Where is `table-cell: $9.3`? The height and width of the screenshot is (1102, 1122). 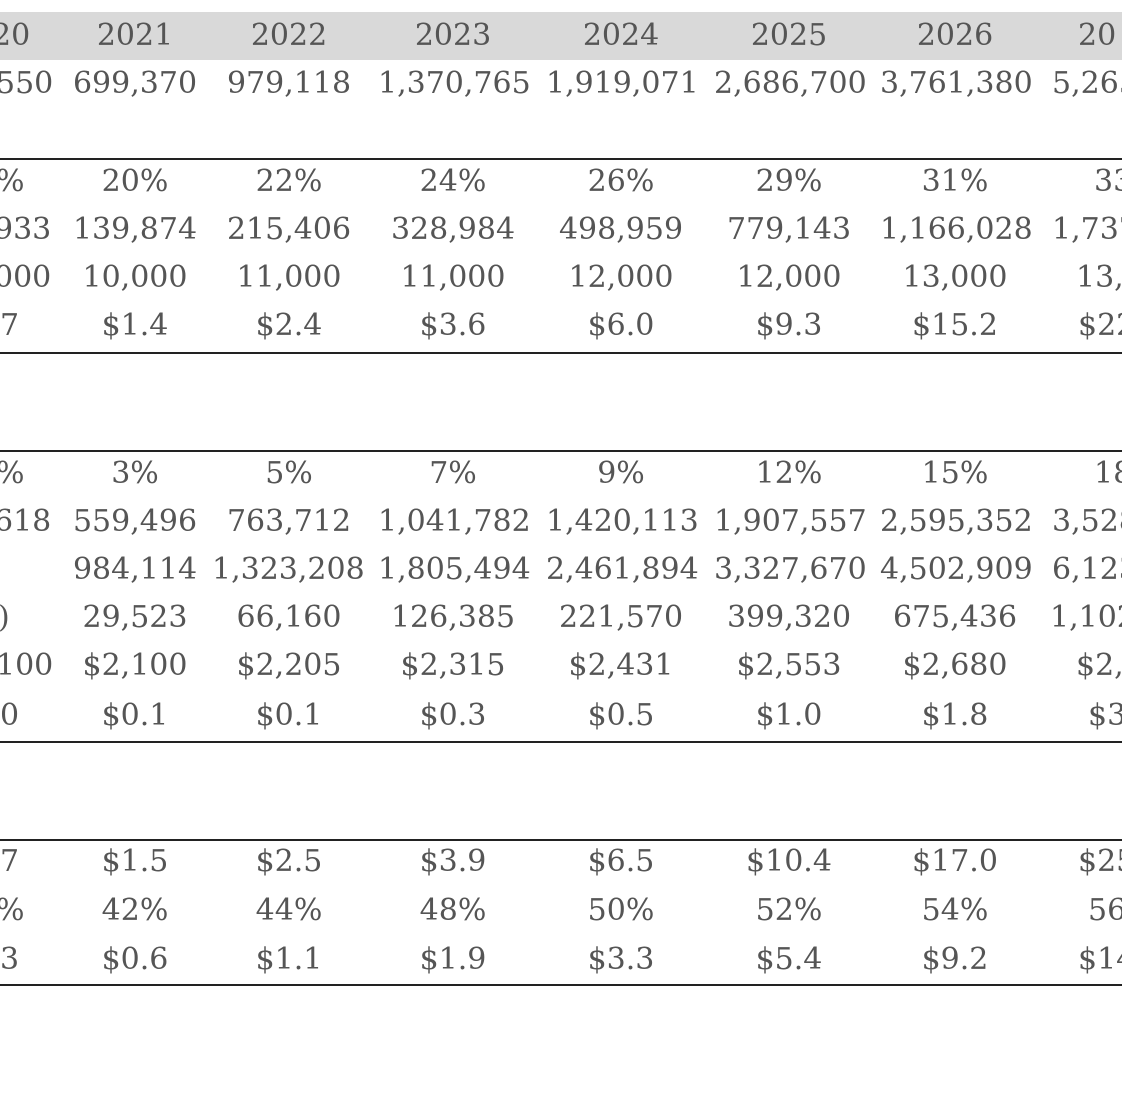
table-cell: $9.3 is located at coordinates (789, 325).